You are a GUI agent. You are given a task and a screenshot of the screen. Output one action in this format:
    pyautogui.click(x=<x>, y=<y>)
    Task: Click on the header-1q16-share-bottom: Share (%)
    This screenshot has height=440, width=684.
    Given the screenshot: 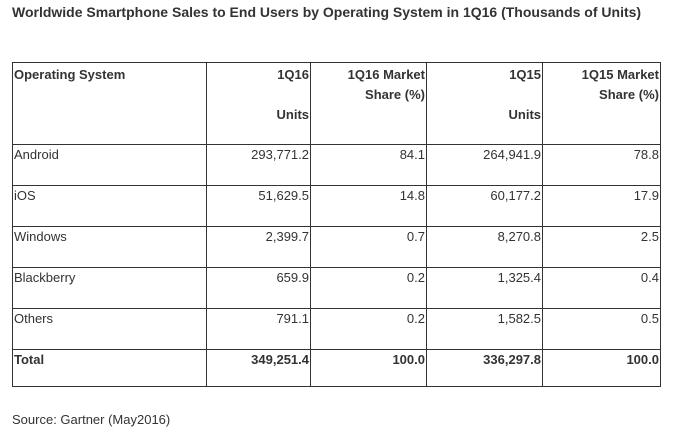 What is the action you would take?
    pyautogui.click(x=395, y=94)
    